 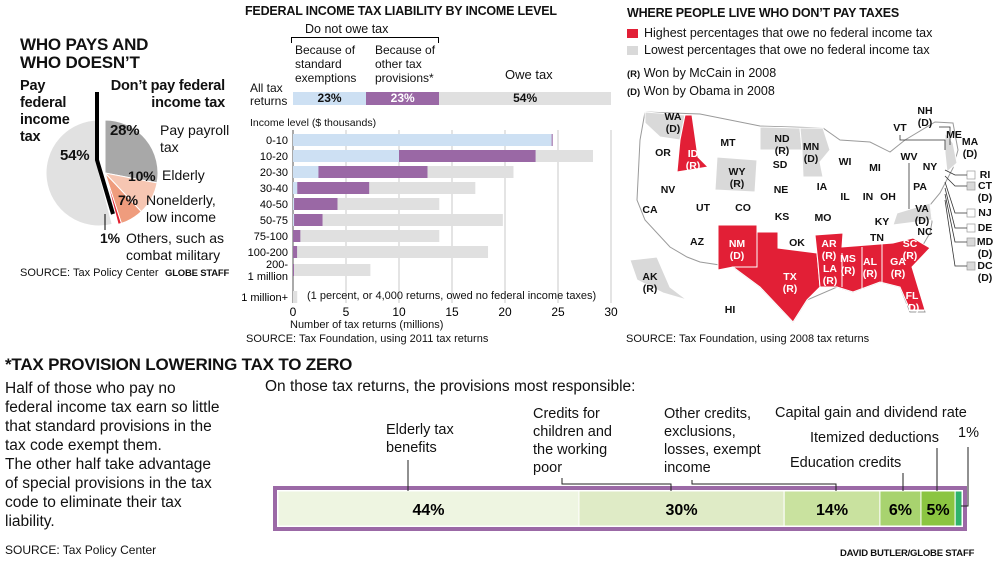 I want to click on state-label-tx: TX (R), so click(x=790, y=283).